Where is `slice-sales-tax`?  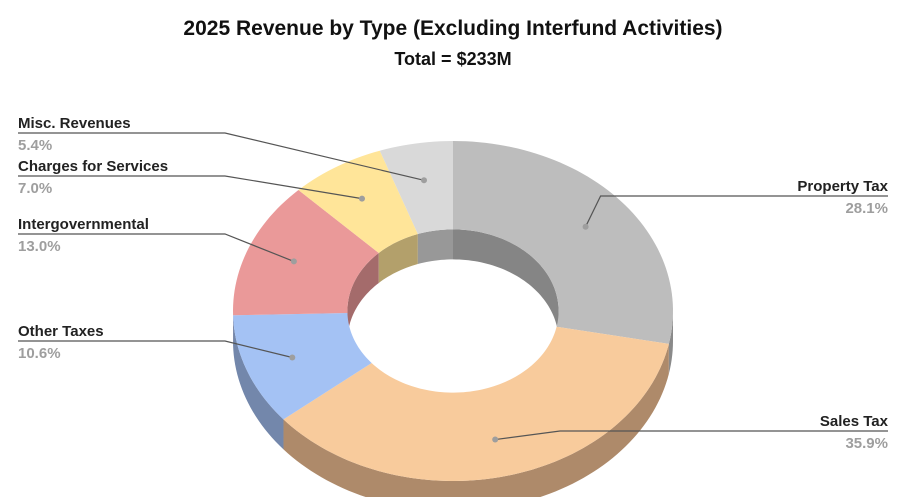
slice-sales-tax is located at coordinates (476, 403).